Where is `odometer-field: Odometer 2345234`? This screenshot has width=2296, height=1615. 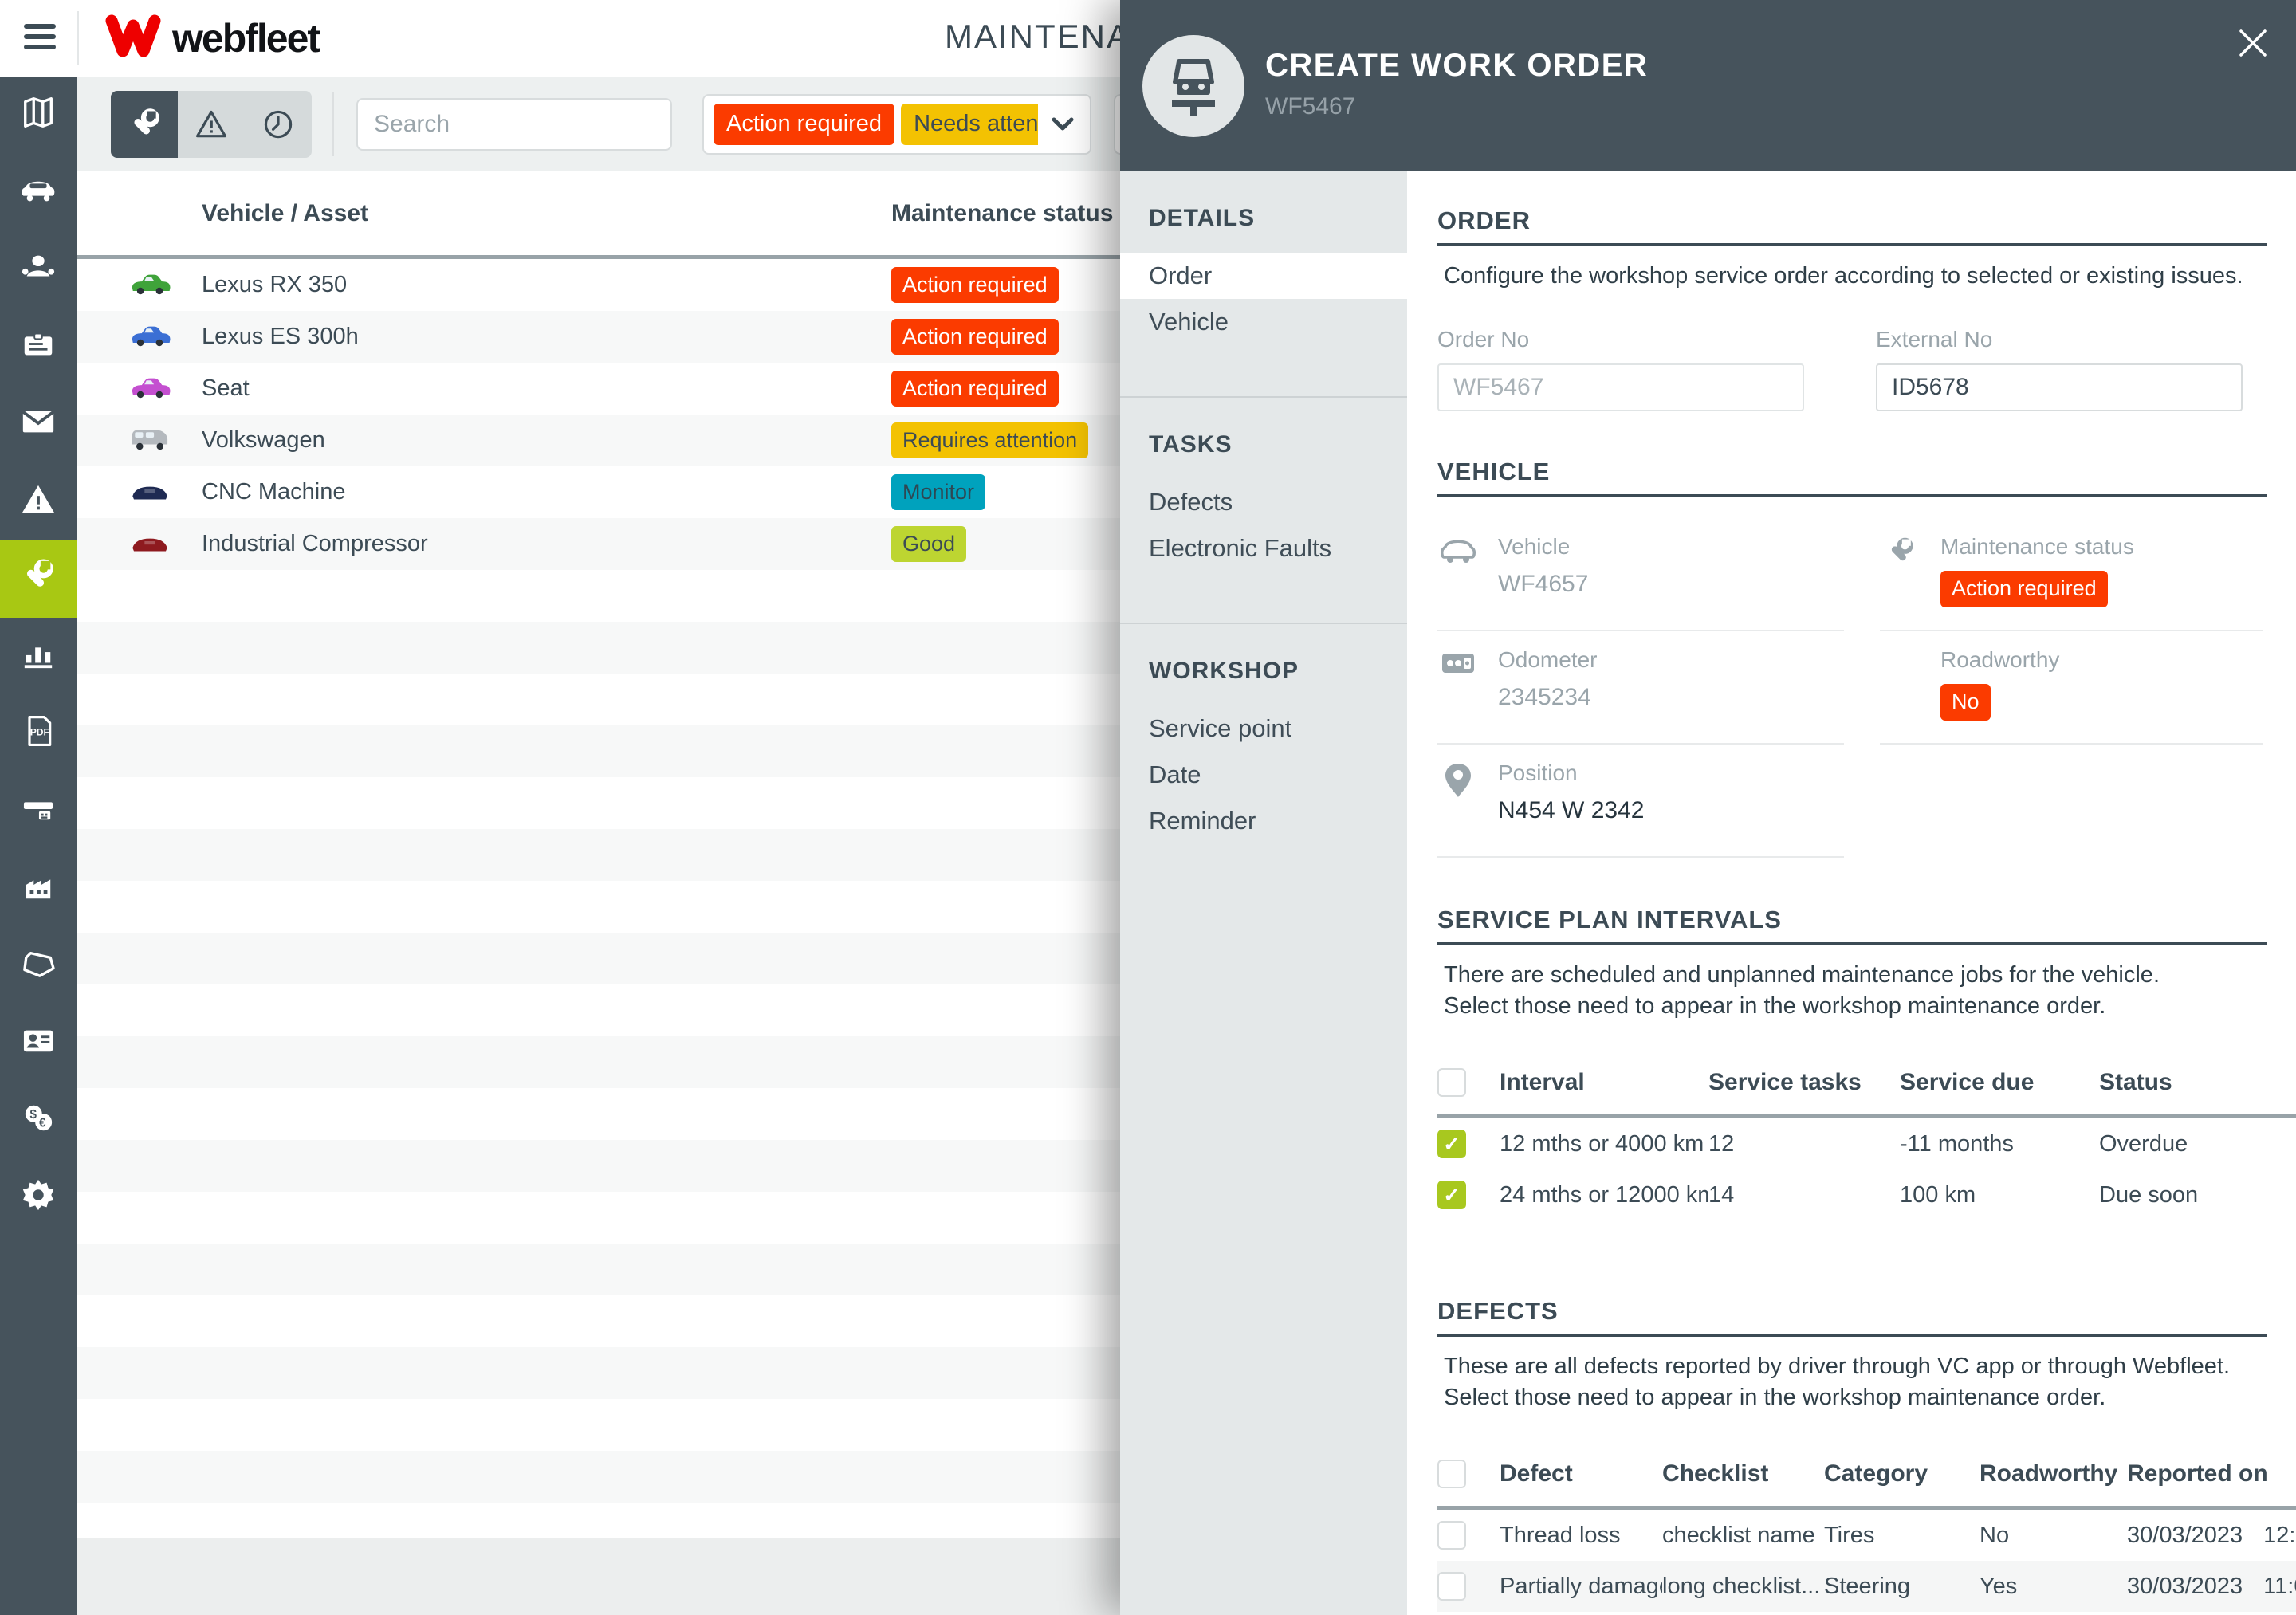 odometer-field: Odometer 2345234 is located at coordinates (1640, 688).